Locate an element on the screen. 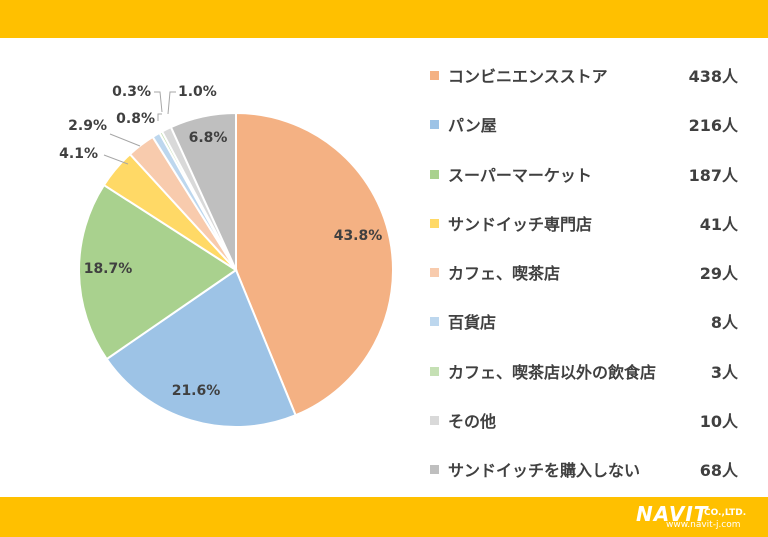 The width and height of the screenshot is (768, 537). legend-count: 438人 is located at coordinates (713, 76).